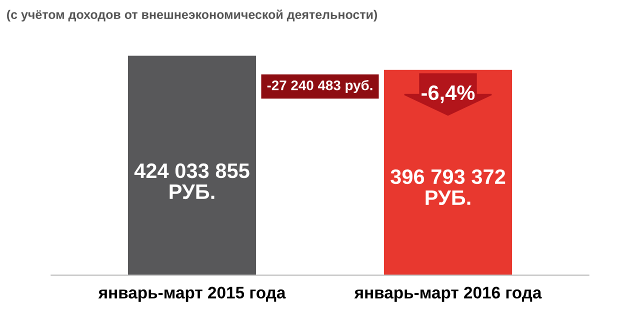  Describe the element at coordinates (319, 87) in the screenshot. I see `annotation: -27 240 483 руб.` at that location.